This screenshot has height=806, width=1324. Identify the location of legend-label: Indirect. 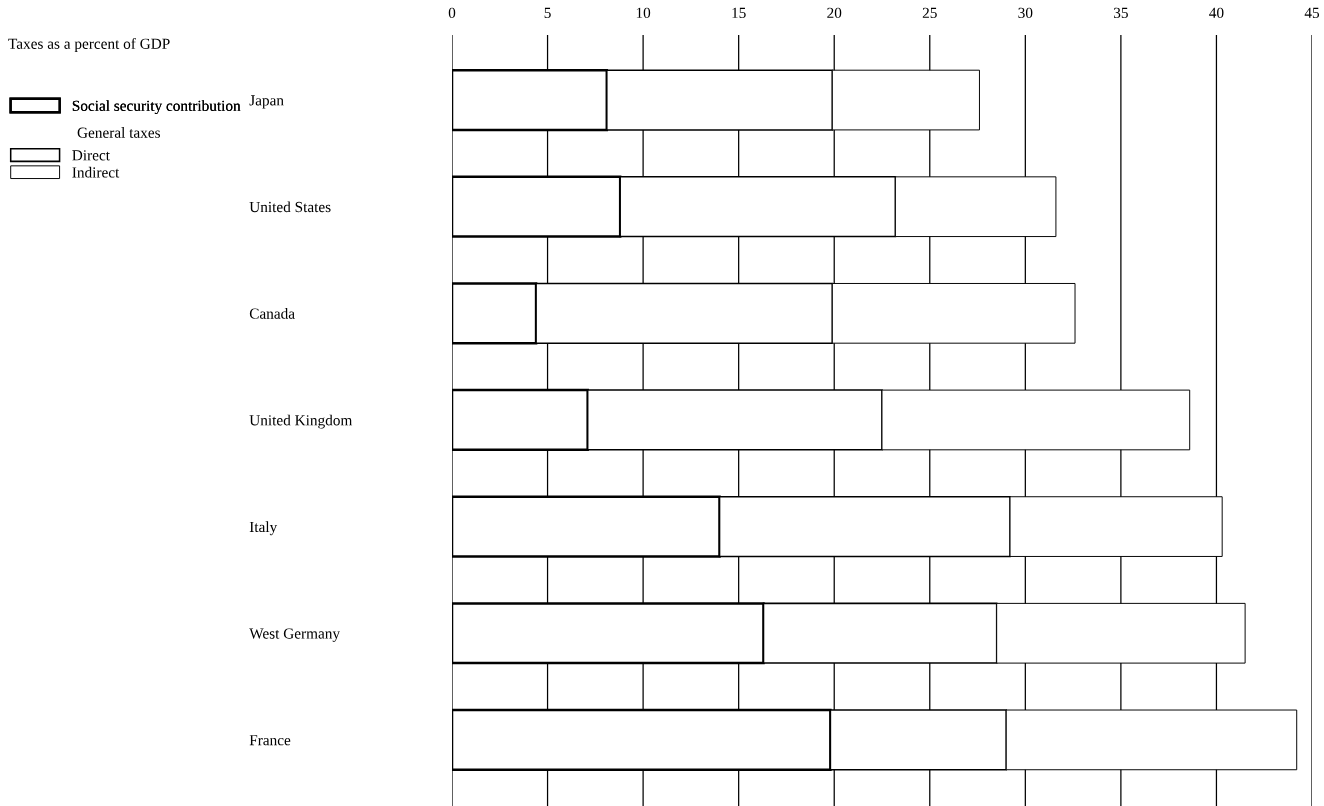
(96, 172).